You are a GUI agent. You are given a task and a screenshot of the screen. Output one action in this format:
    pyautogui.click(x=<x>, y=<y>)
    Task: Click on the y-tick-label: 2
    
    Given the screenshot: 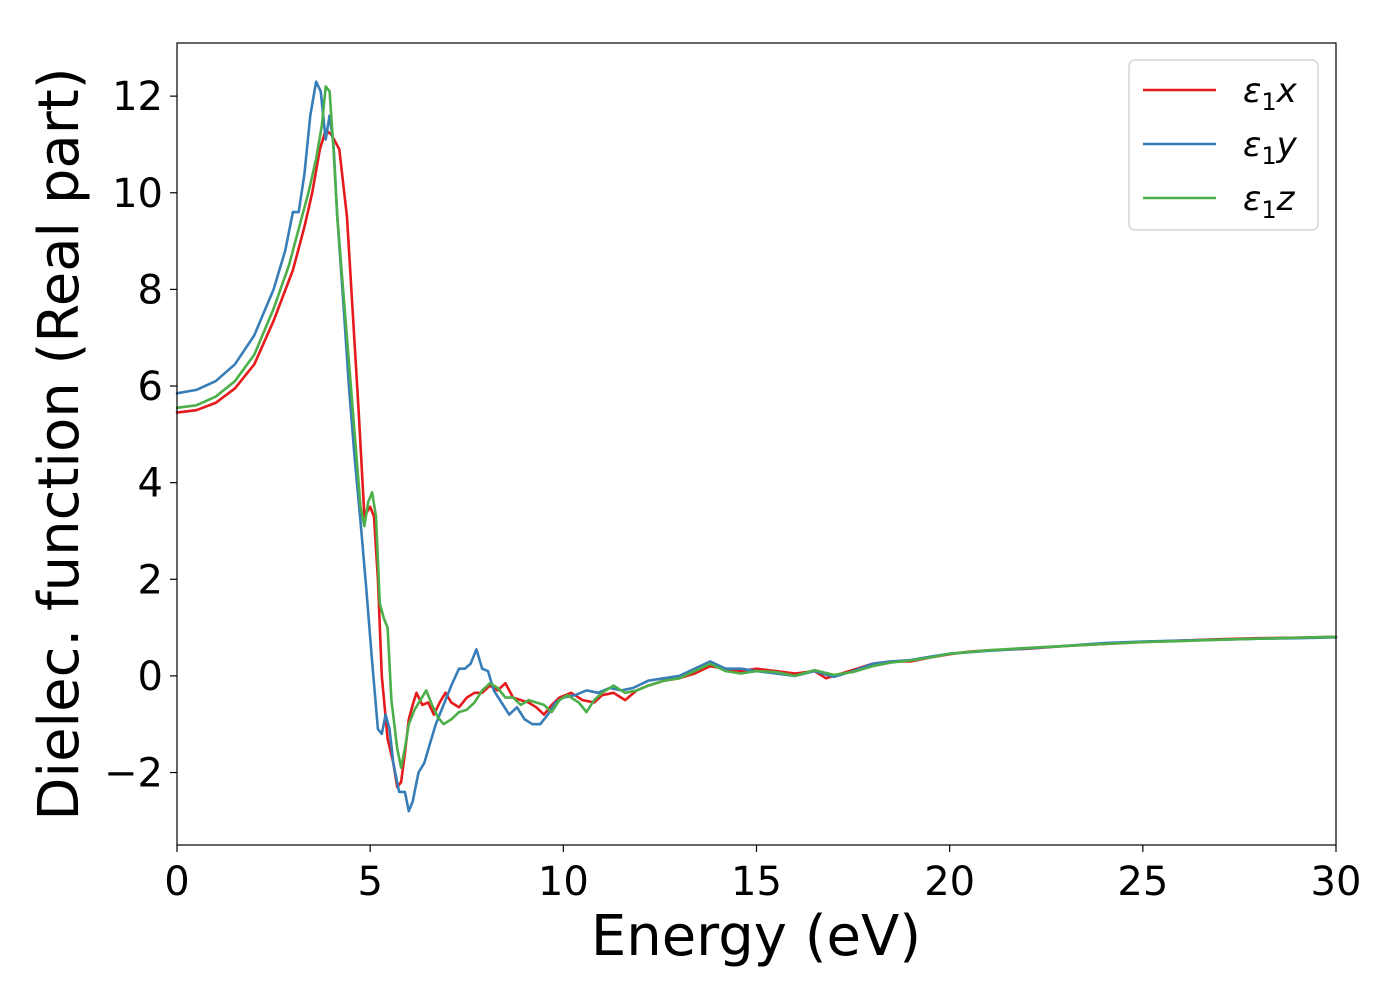 What is the action you would take?
    pyautogui.click(x=150, y=580)
    